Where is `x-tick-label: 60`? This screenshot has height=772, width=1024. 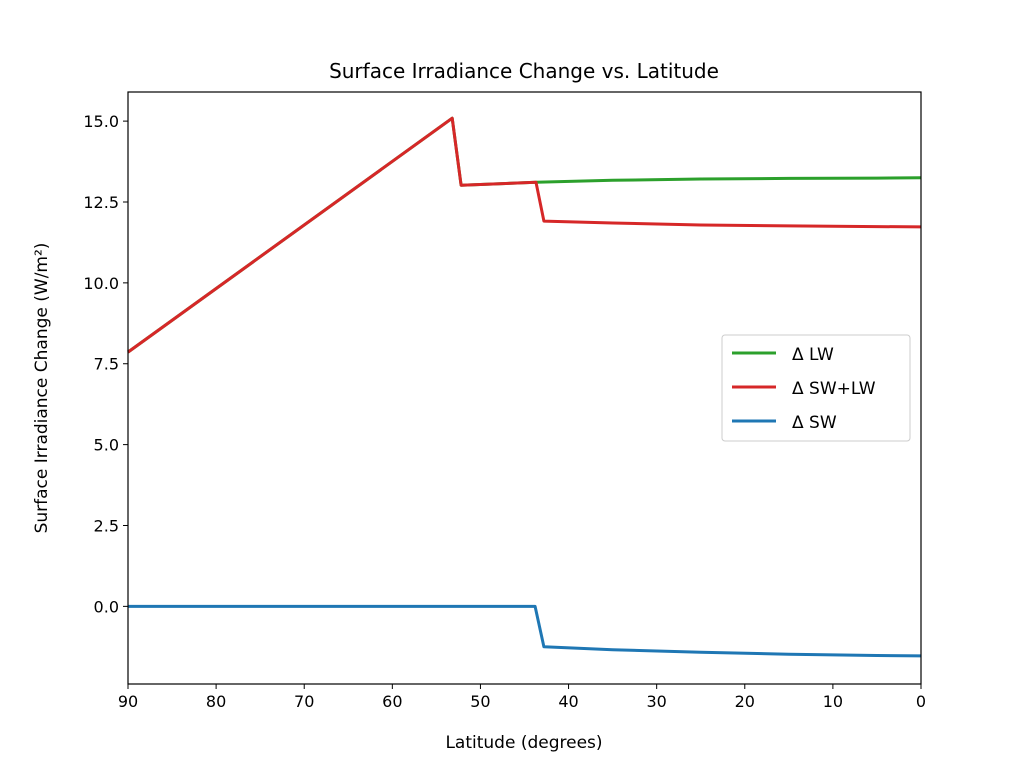
x-tick-label: 60 is located at coordinates (392, 701).